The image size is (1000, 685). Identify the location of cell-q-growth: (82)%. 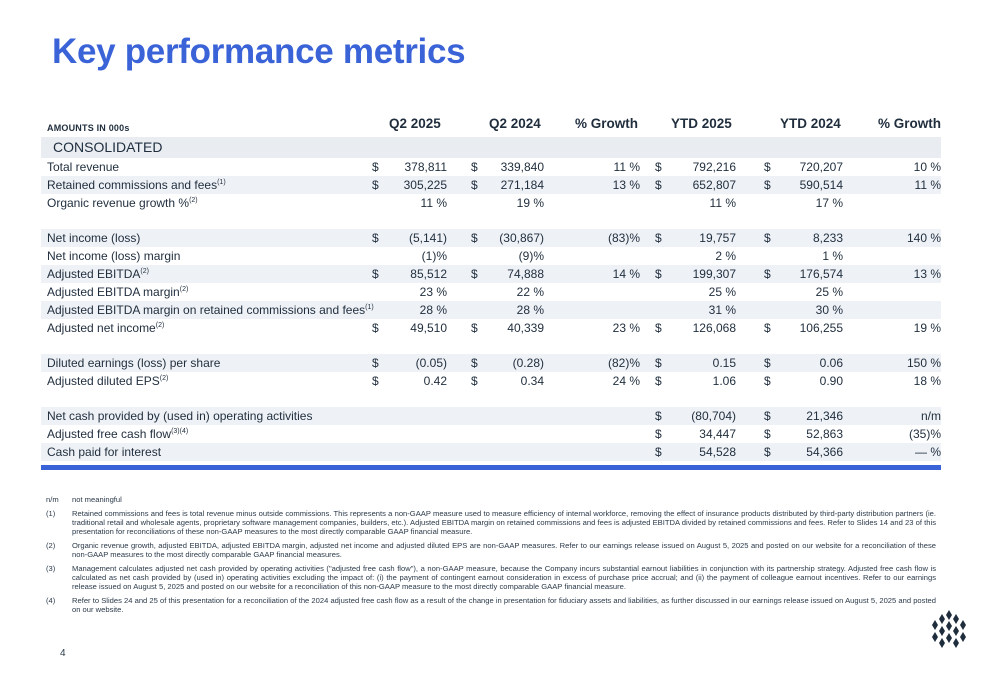
(623, 363).